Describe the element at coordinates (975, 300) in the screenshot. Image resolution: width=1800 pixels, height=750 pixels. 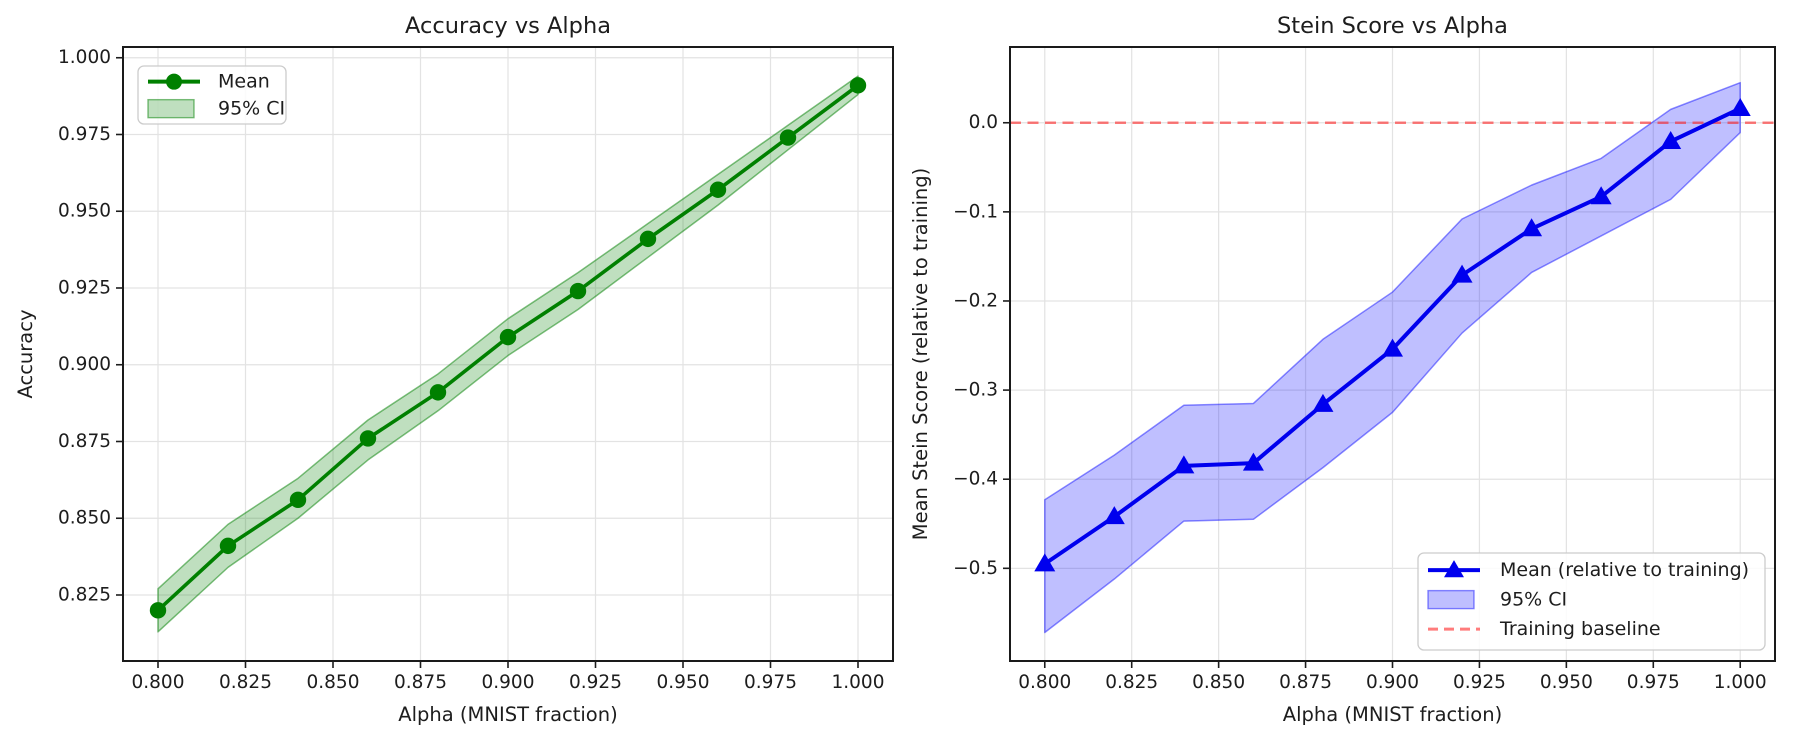
I see `y-tick-label: −0.2` at that location.